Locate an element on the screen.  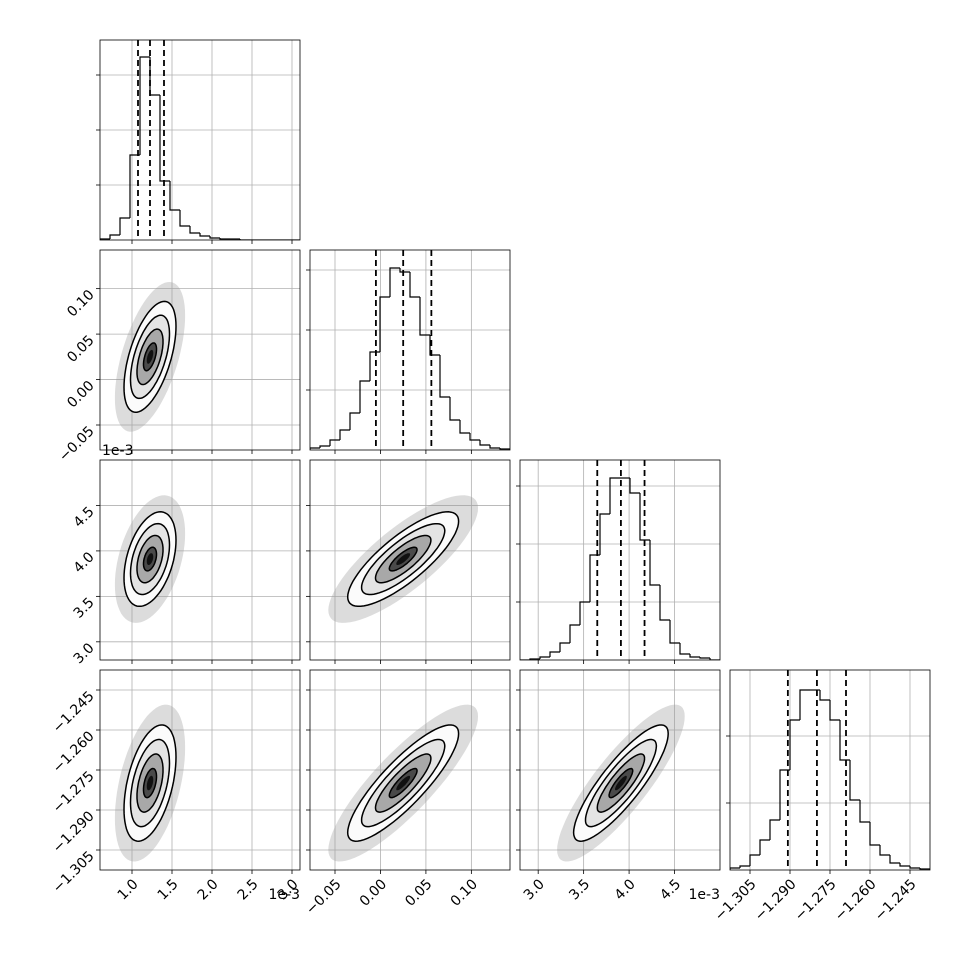
y-tick-label: 0.05 is located at coordinates (80, 348).